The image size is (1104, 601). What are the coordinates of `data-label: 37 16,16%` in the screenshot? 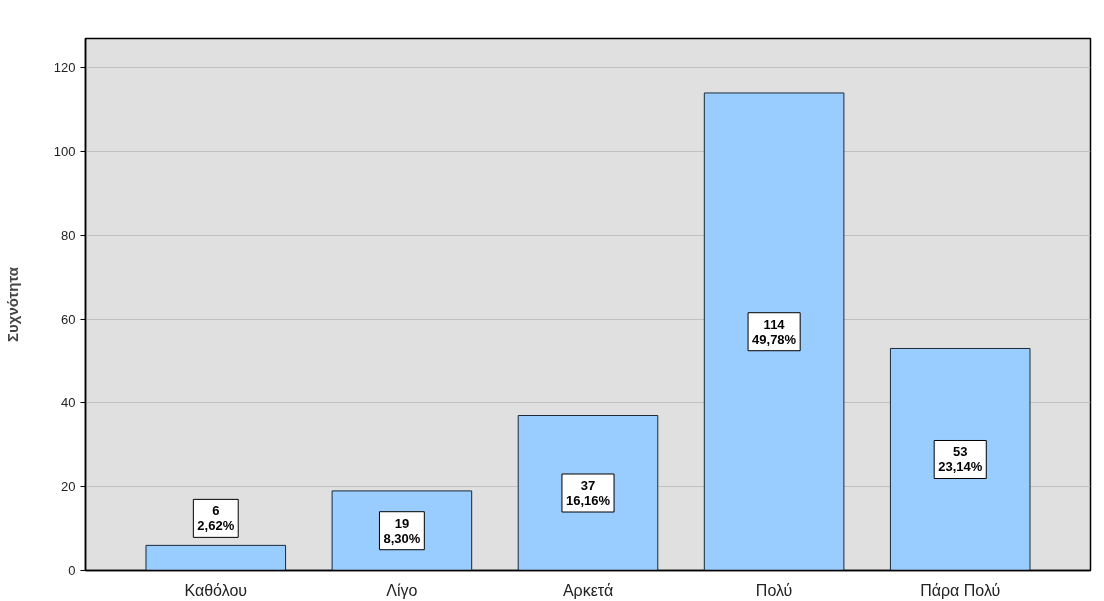 It's located at (588, 493).